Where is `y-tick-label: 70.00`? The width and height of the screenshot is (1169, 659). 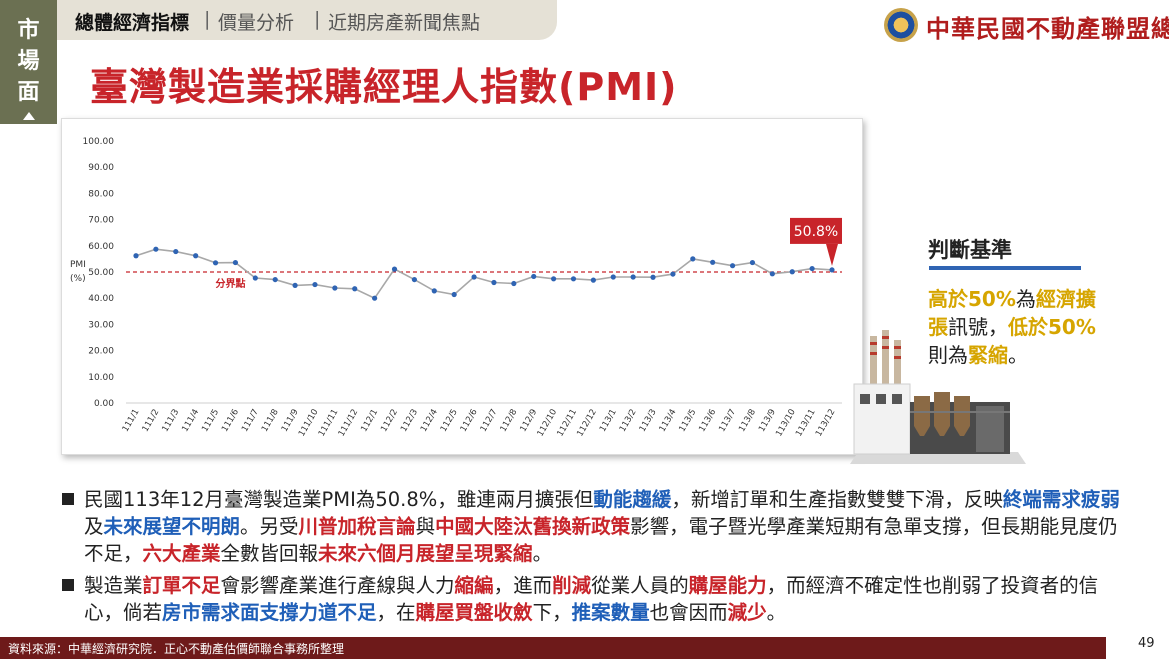
y-tick-label: 70.00 is located at coordinates (101, 221).